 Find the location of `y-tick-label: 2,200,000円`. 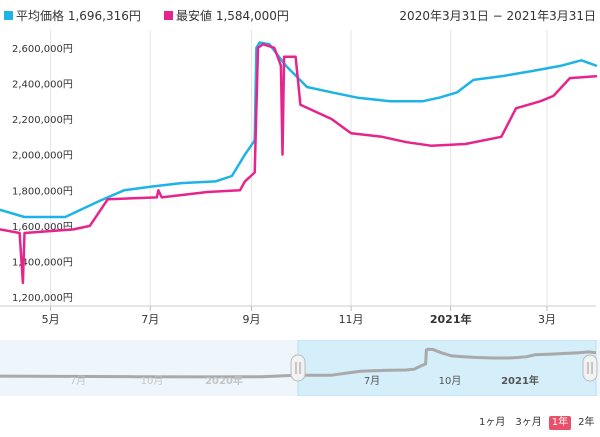

y-tick-label: 2,200,000円 is located at coordinates (42, 120).